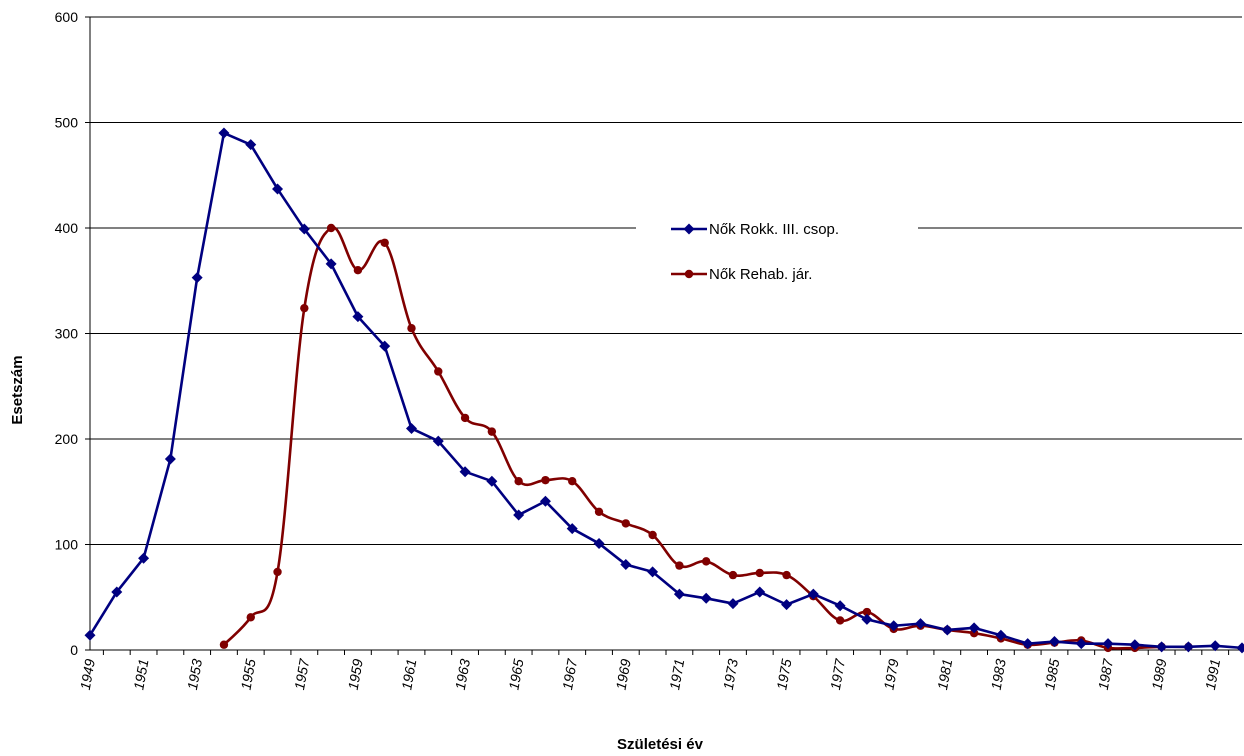 This screenshot has width=1244, height=756. Describe the element at coordinates (194, 675) in the screenshot. I see `x-tick-label: 1953` at that location.